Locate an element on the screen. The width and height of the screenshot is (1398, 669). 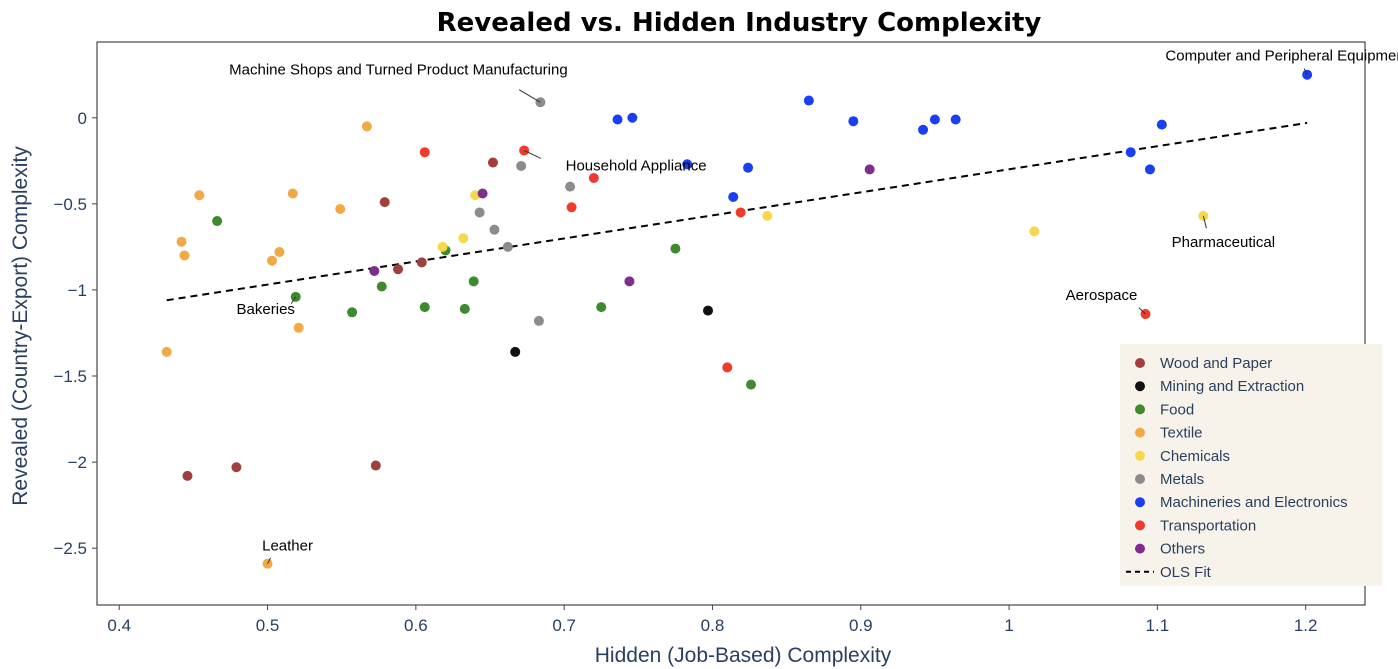
legend-label: Food is located at coordinates (1177, 409).